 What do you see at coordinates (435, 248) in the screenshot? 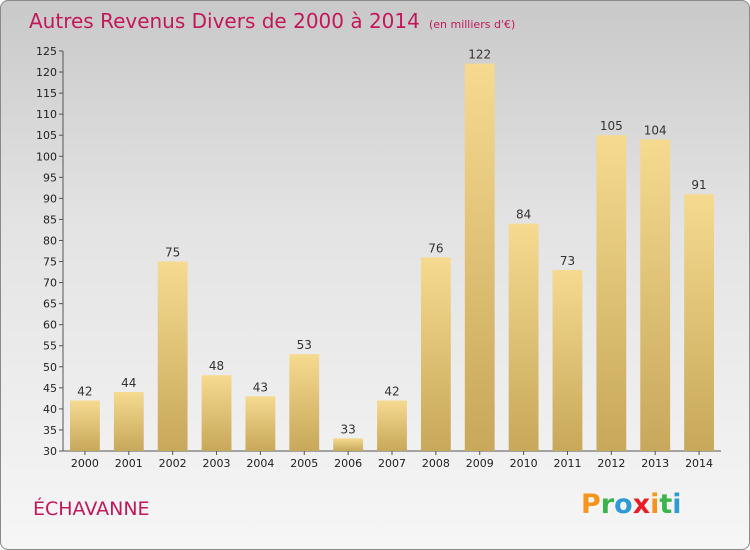
I see `value-label: 76` at bounding box center [435, 248].